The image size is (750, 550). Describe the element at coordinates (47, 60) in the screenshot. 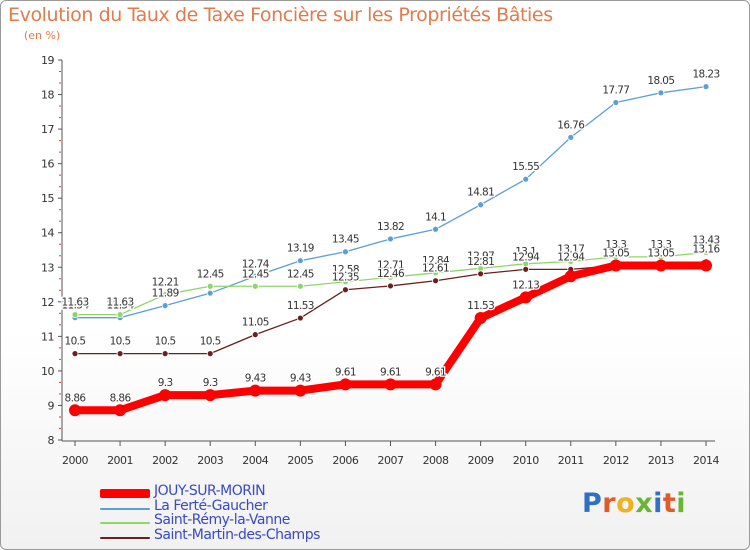

I see `y-tick-label: 19` at that location.